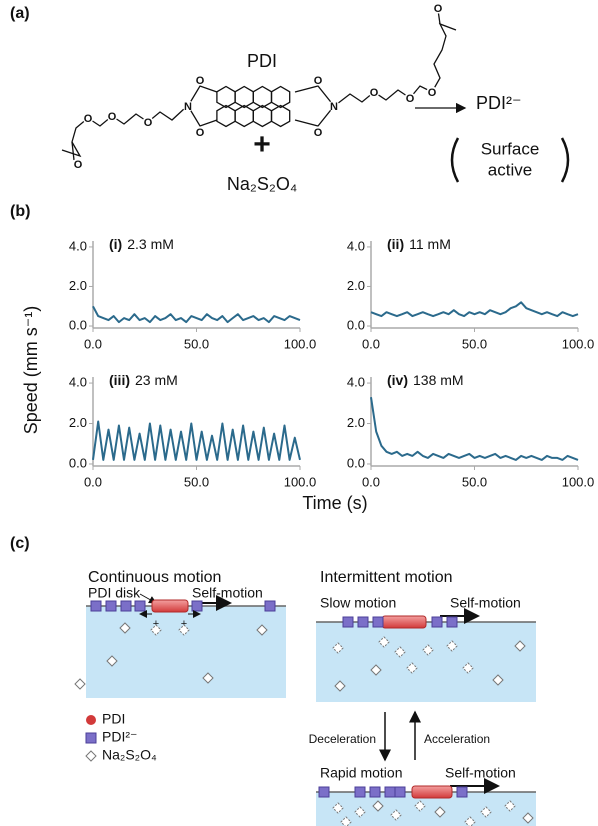  I want to click on diagram-label: Deceleration, so click(342, 739).